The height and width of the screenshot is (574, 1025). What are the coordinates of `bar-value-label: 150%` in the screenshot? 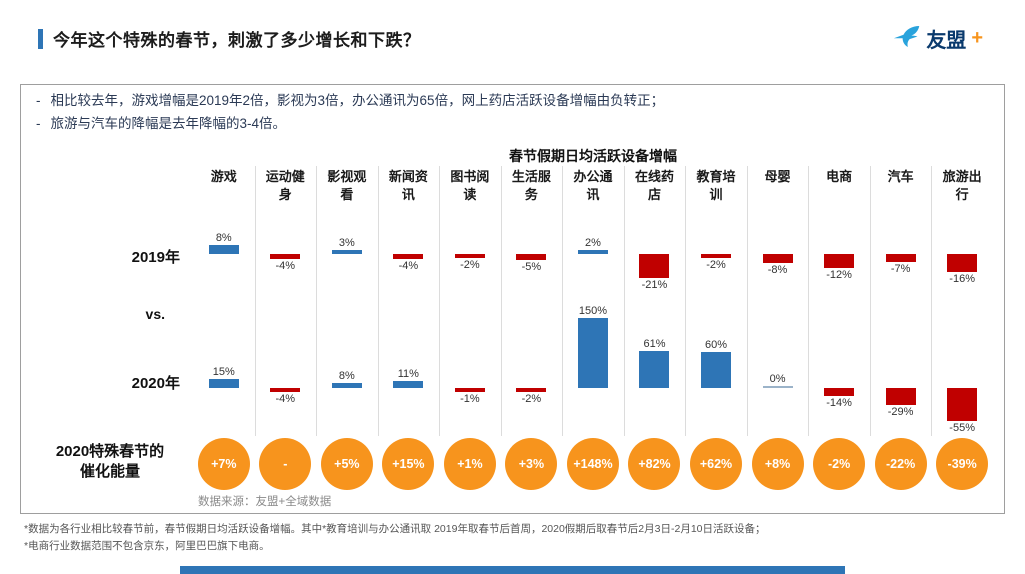 It's located at (593, 311).